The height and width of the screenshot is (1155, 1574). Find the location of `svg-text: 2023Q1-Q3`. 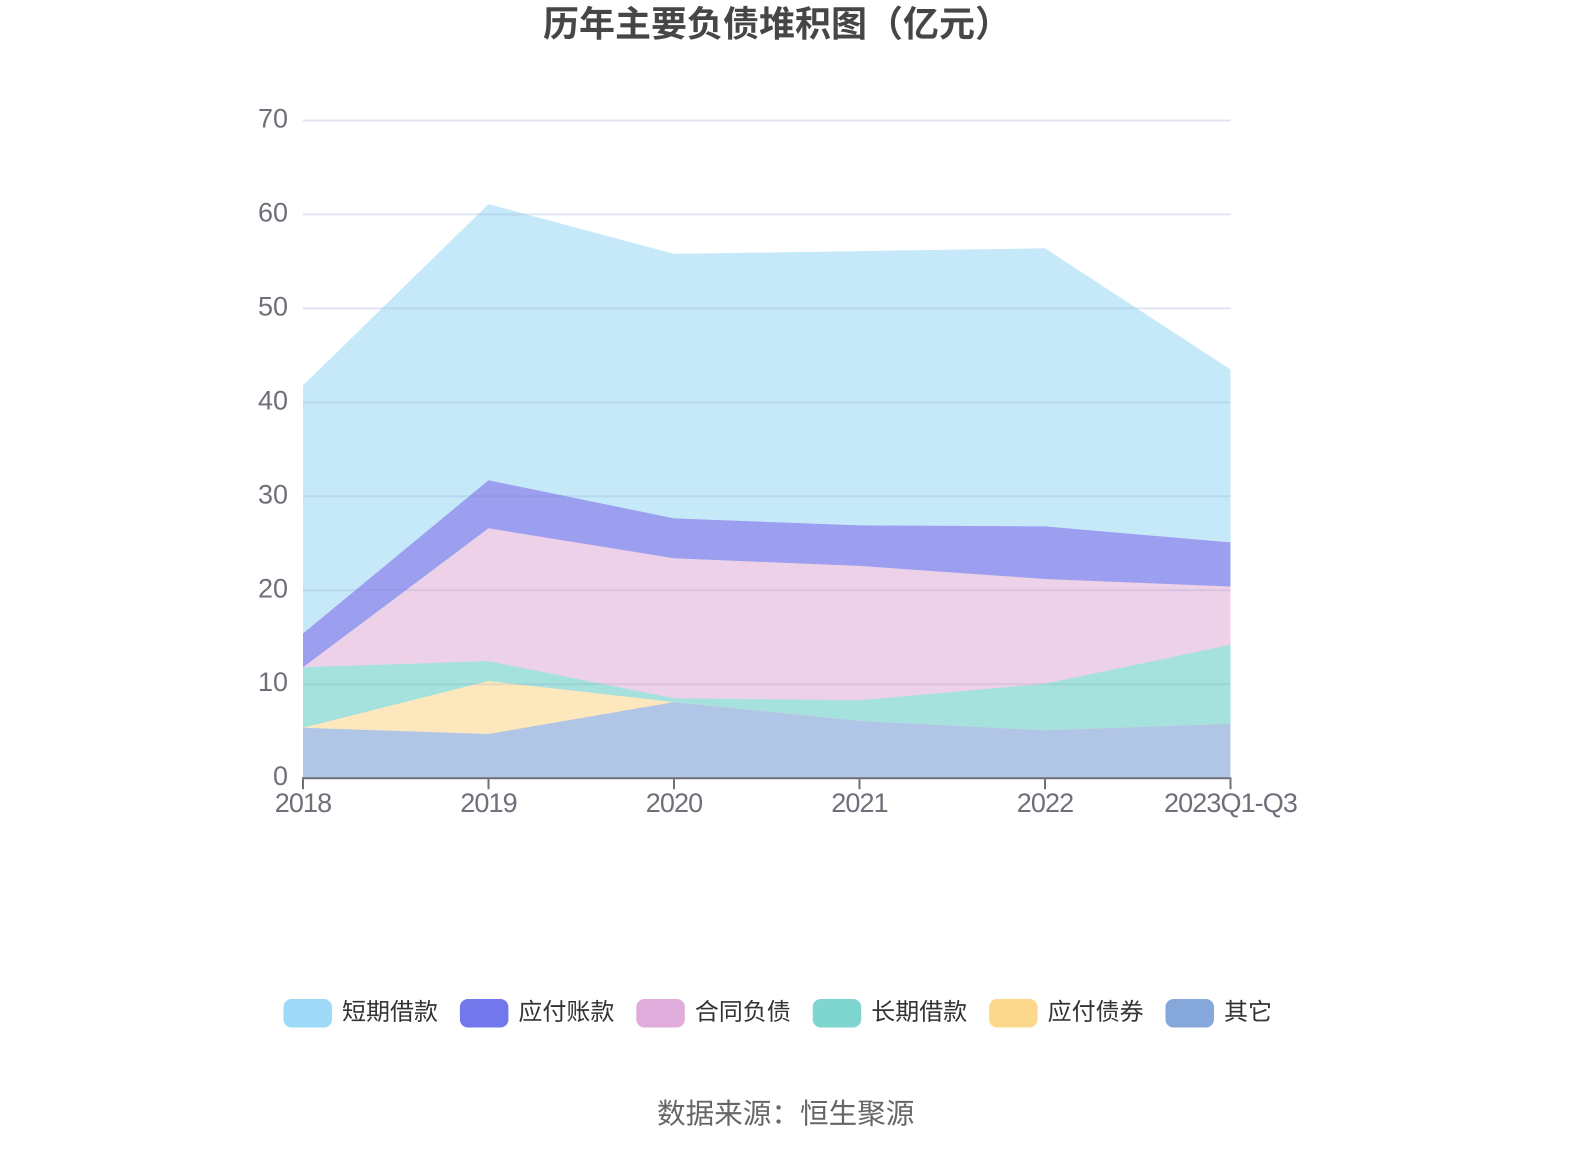

svg-text: 2023Q1-Q3 is located at coordinates (1230, 803).